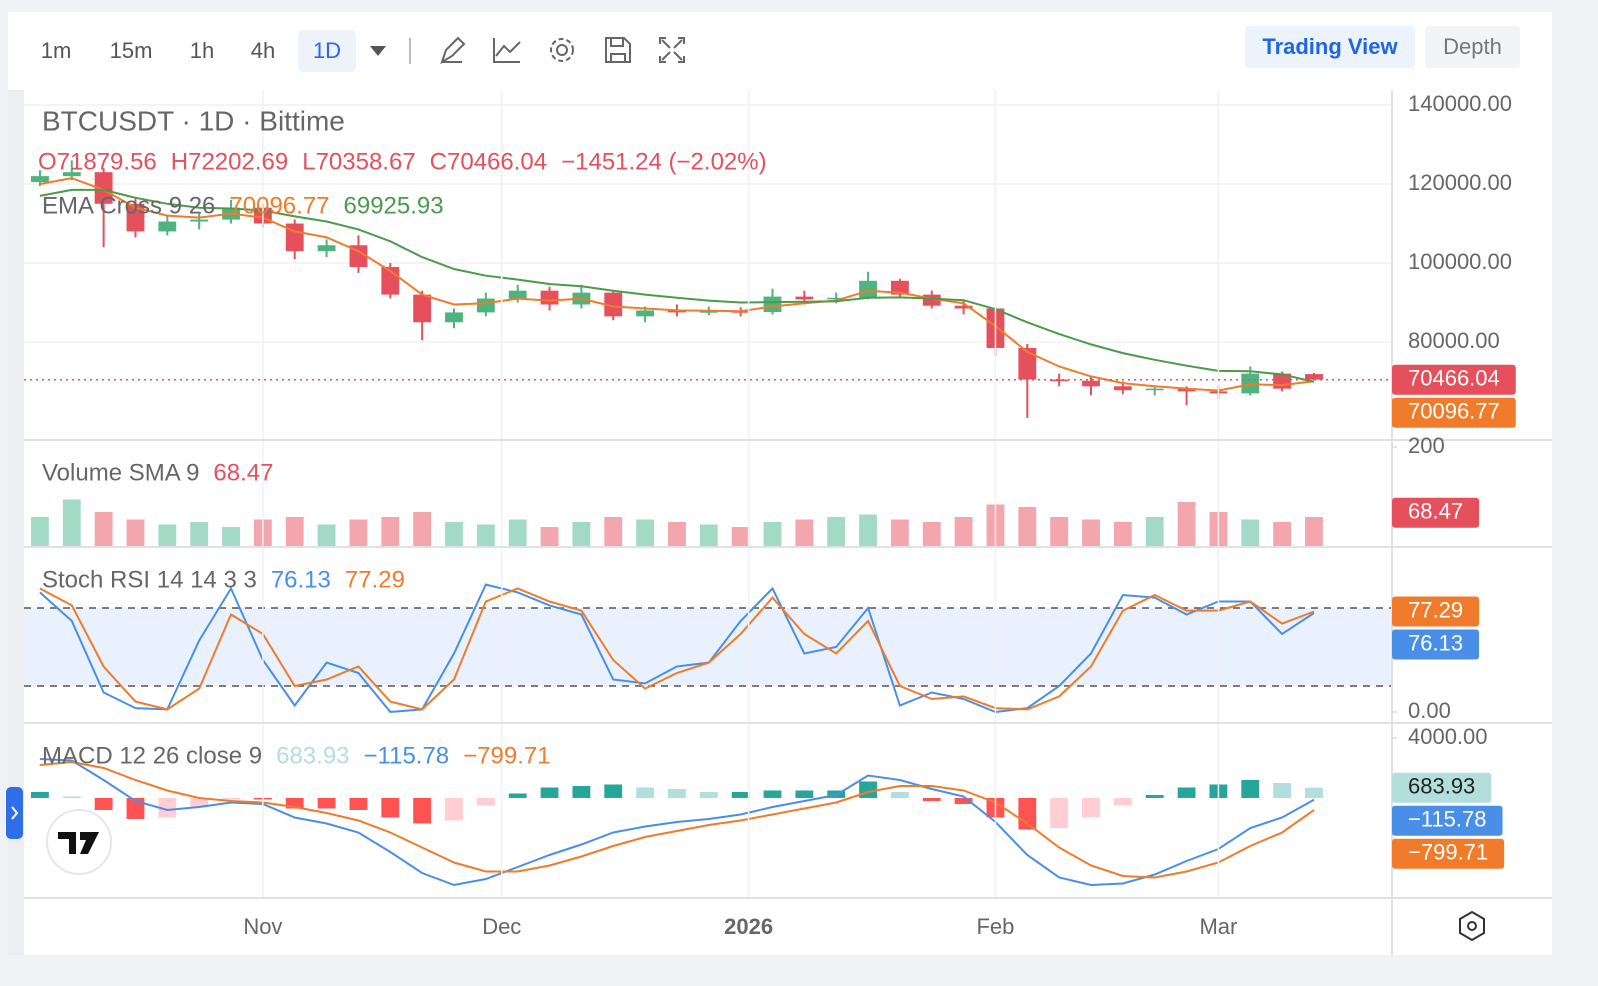 The image size is (1598, 986). Describe the element at coordinates (229, 161) in the screenshot. I see `legend-text: H72202.69` at that location.